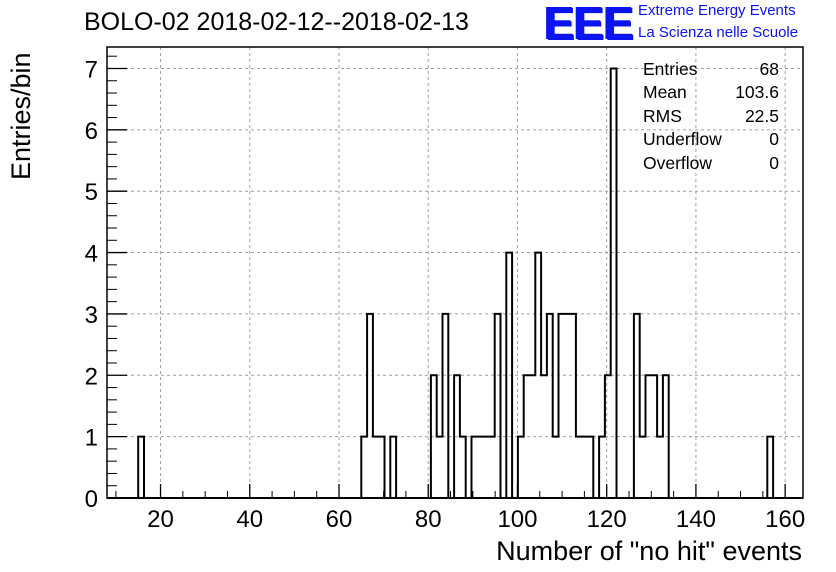  I want to click on x-tick-label: 120, so click(607, 519).